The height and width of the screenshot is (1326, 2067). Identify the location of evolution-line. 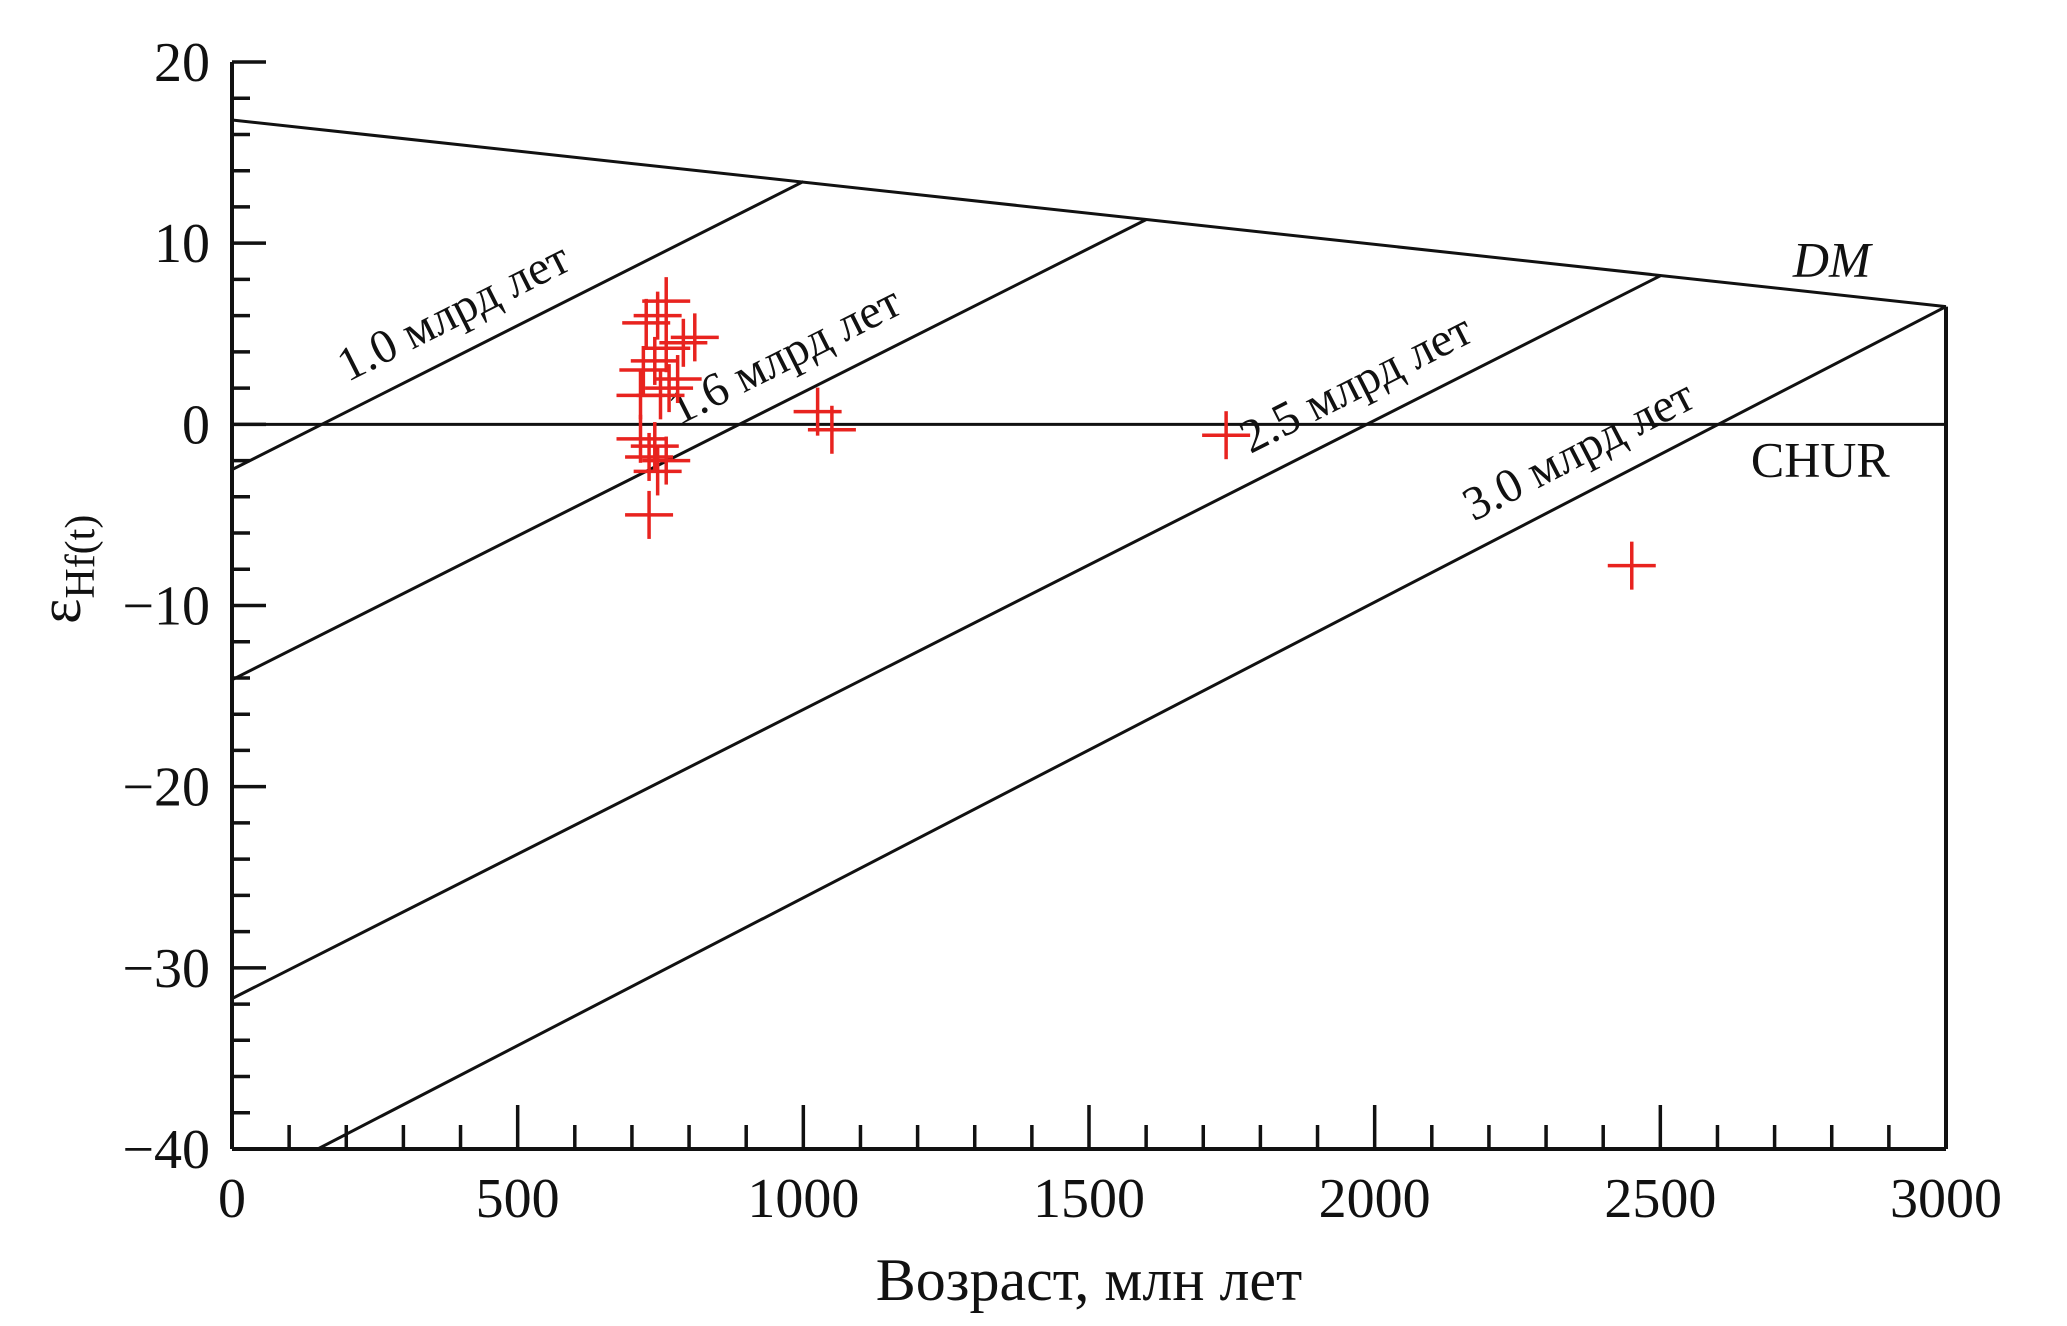
(518, 325).